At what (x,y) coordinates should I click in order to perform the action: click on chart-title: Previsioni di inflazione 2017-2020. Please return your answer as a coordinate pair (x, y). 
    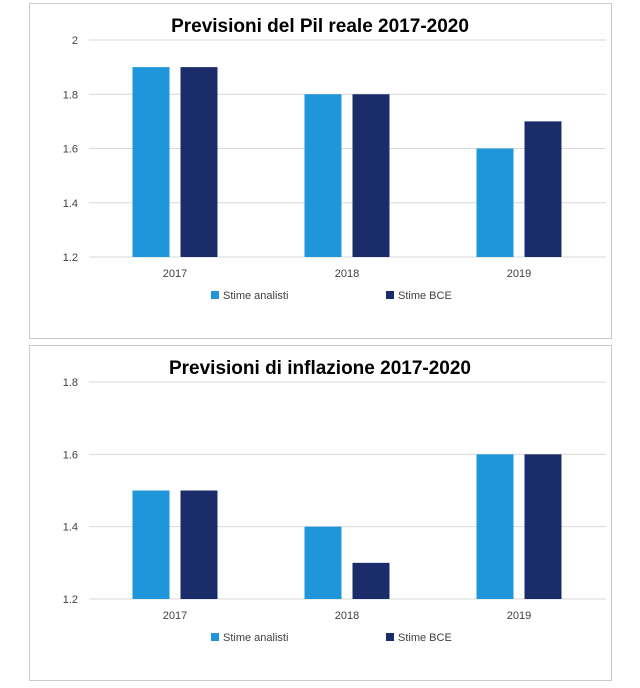
    Looking at the image, I should click on (320, 368).